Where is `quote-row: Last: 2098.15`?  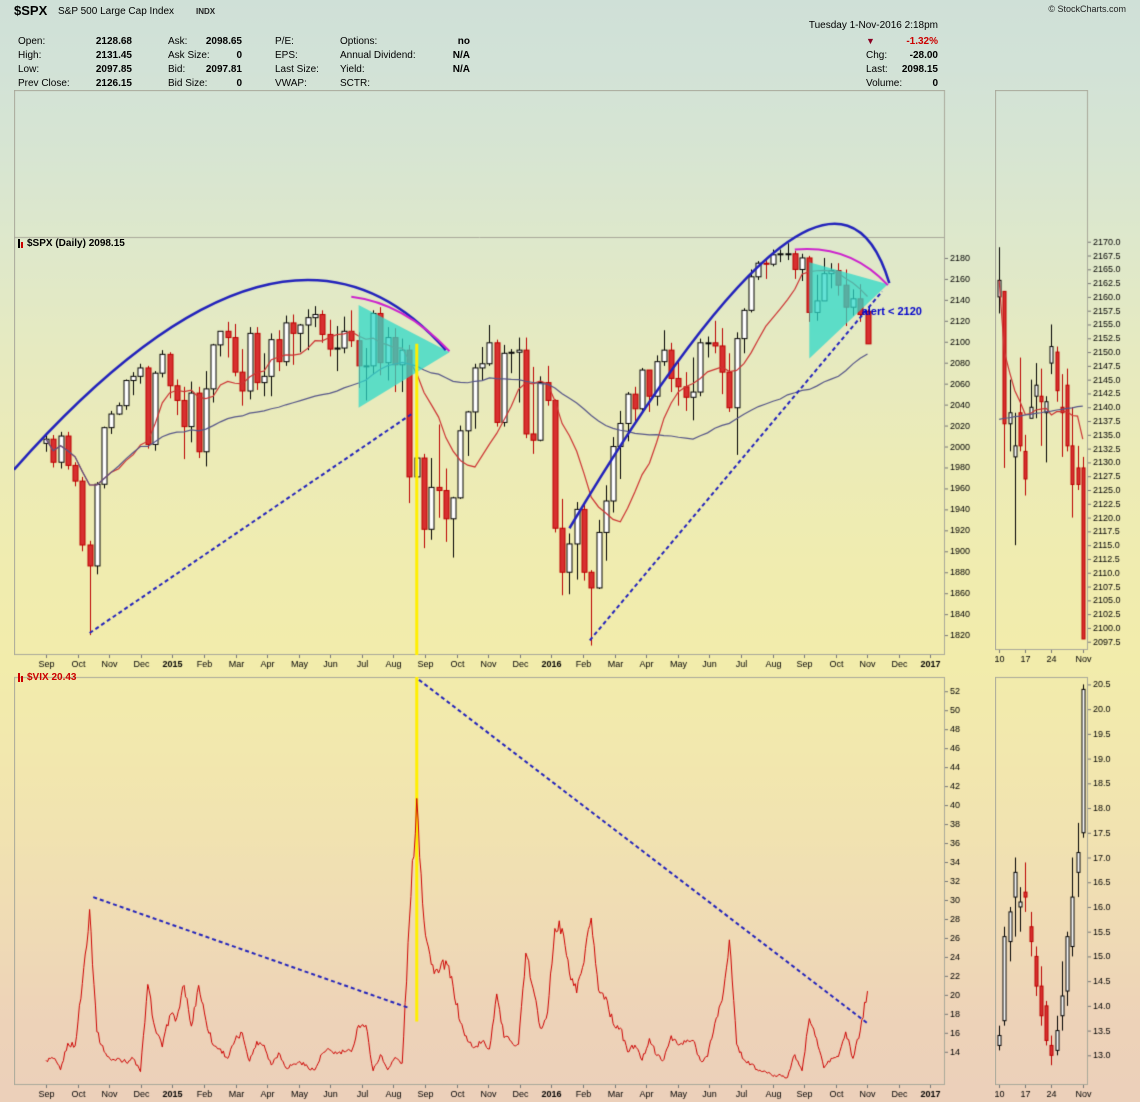 quote-row: Last: 2098.15 is located at coordinates (902, 69).